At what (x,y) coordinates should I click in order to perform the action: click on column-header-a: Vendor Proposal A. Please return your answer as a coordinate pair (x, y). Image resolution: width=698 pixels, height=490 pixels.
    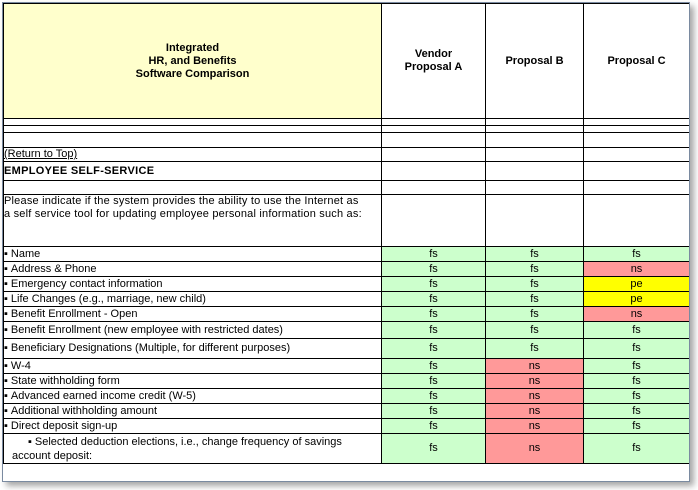
    Looking at the image, I should click on (433, 61).